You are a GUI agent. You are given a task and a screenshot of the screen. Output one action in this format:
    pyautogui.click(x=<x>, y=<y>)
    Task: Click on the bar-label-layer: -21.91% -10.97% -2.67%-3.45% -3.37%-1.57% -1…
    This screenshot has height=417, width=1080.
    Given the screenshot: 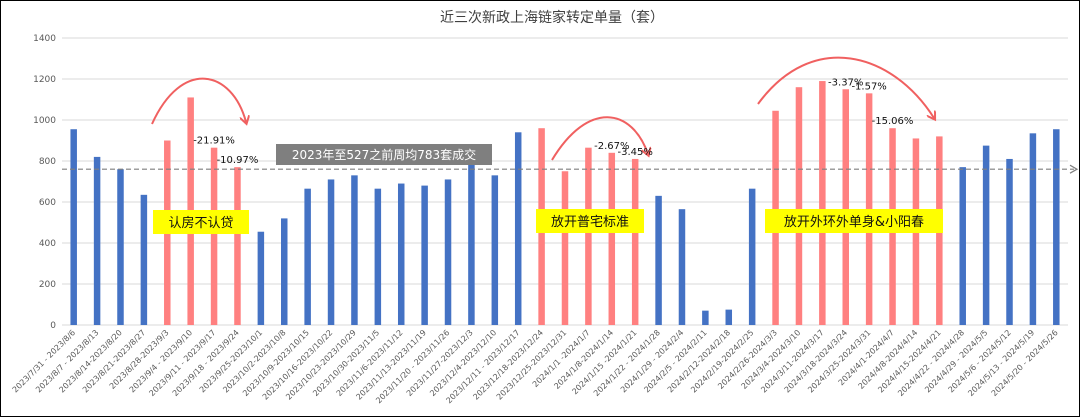 What is the action you would take?
    pyautogui.click(x=553, y=121)
    